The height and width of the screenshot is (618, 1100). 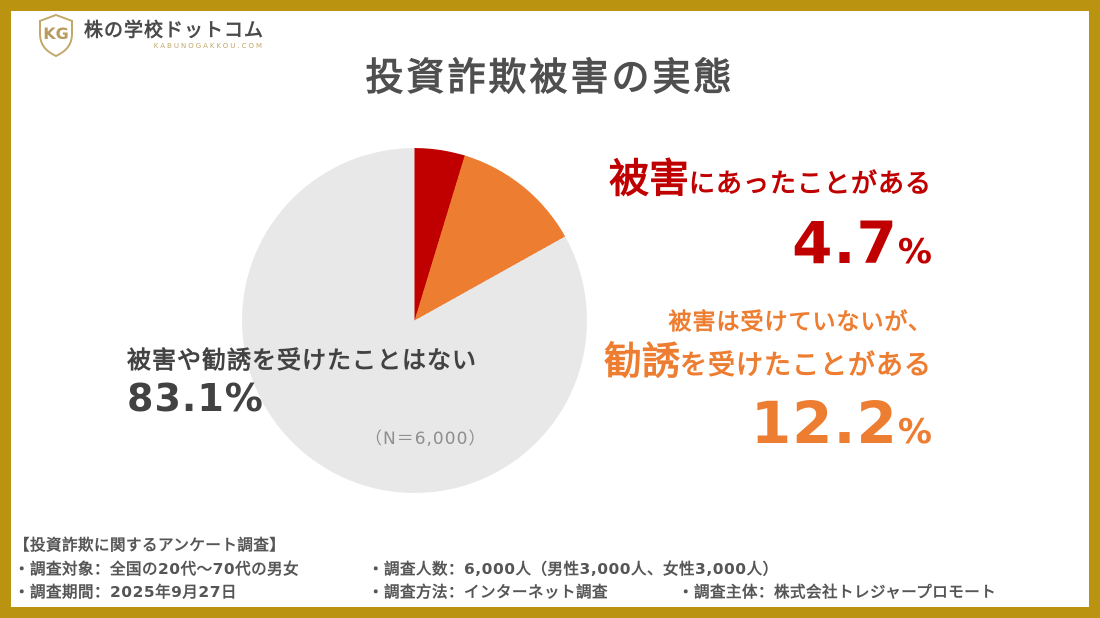 What do you see at coordinates (302, 384) in the screenshot?
I see `label-no-damage-no-solicitation: 被害や勧誘を受けたことはない 83.1%` at bounding box center [302, 384].